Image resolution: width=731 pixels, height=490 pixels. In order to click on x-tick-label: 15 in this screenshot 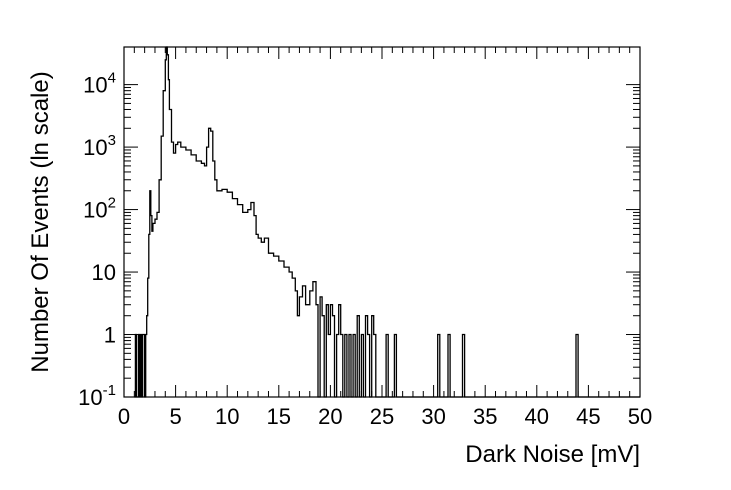, I will do `click(279, 416)`.